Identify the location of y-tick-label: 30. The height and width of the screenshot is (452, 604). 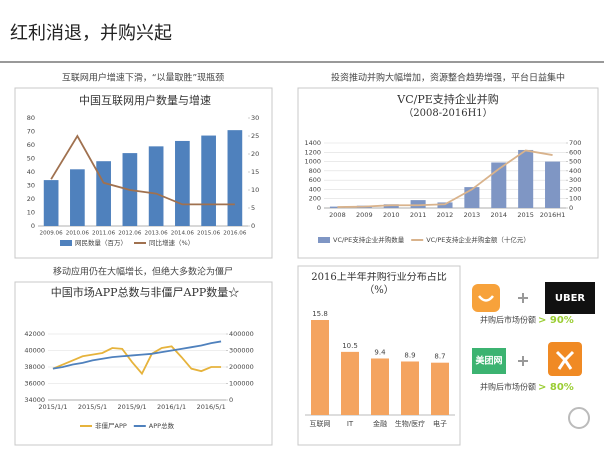
(31, 186).